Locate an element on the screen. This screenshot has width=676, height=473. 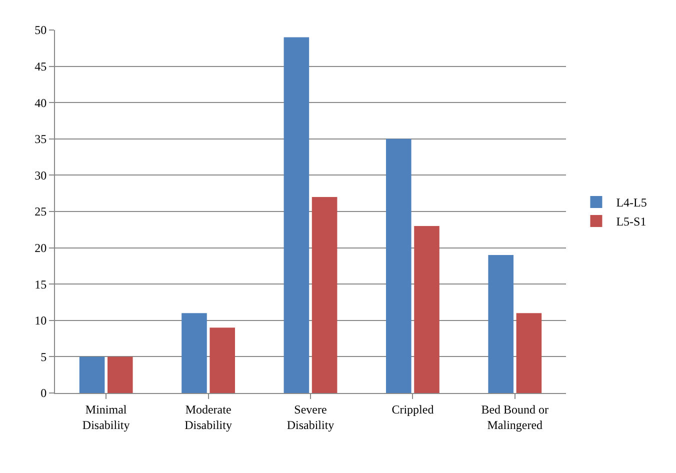
x-tick-label: Minimal Disability is located at coordinates (106, 417).